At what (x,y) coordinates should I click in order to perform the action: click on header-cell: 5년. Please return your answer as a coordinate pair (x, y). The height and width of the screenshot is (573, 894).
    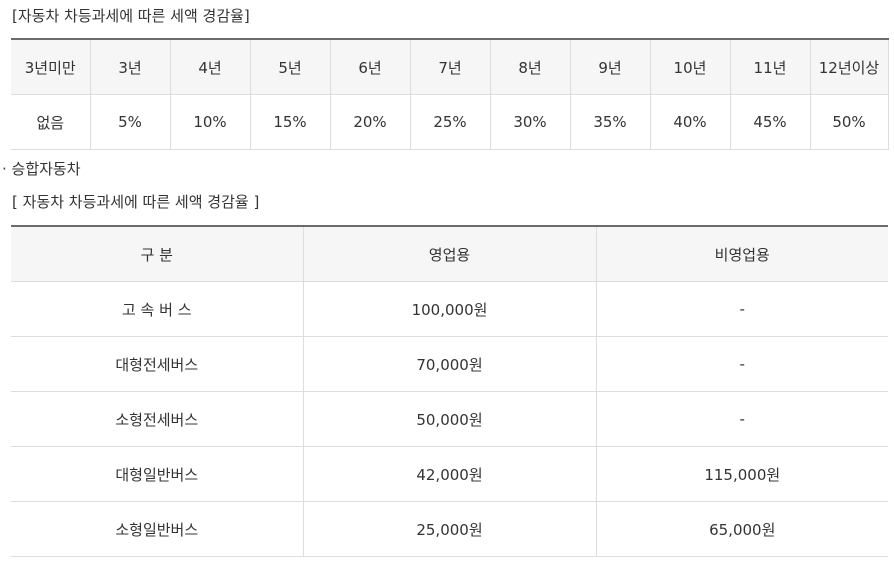
    Looking at the image, I should click on (290, 67).